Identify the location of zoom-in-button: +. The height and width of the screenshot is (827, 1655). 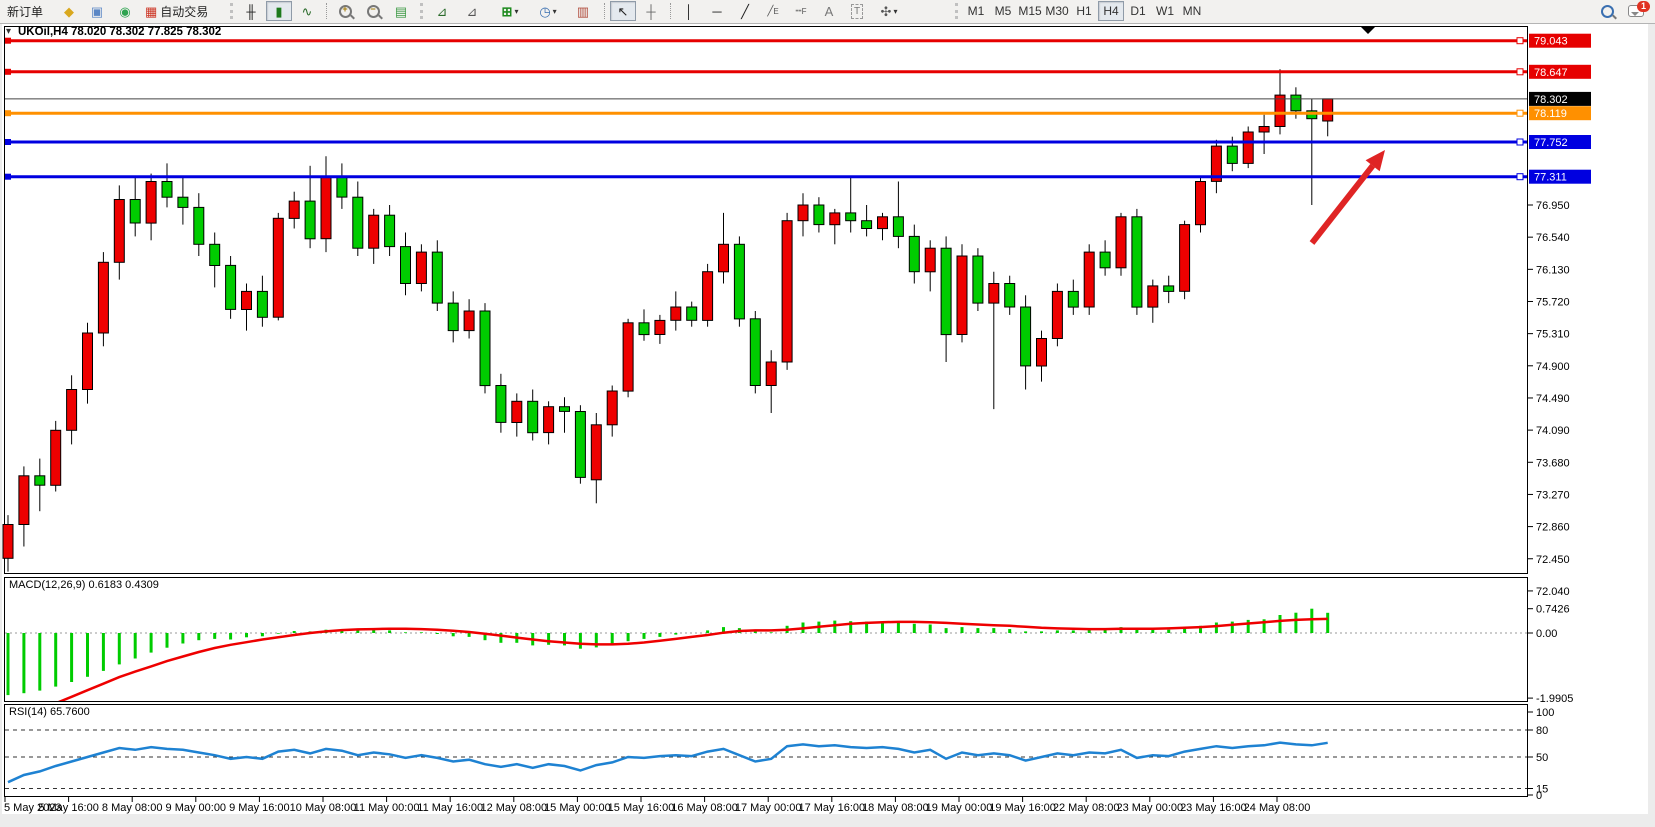
(345, 11).